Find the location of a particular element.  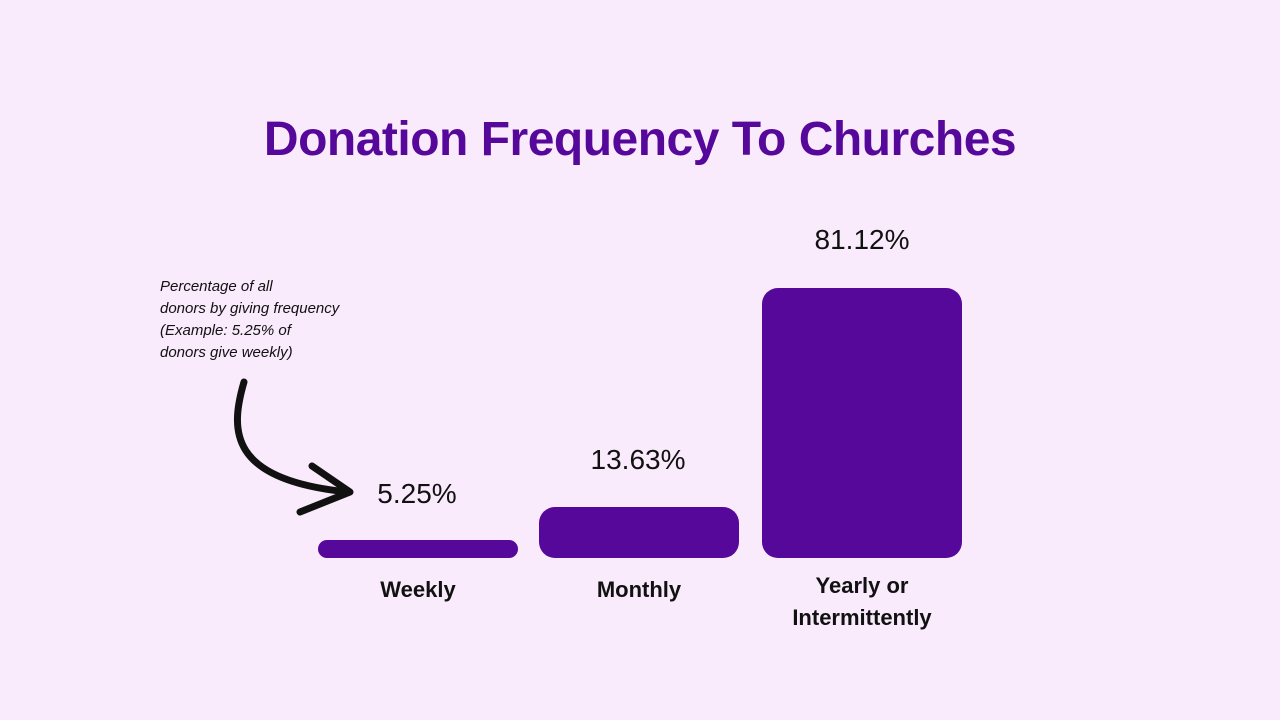

category-label-line: Intermittently is located at coordinates (862, 617).